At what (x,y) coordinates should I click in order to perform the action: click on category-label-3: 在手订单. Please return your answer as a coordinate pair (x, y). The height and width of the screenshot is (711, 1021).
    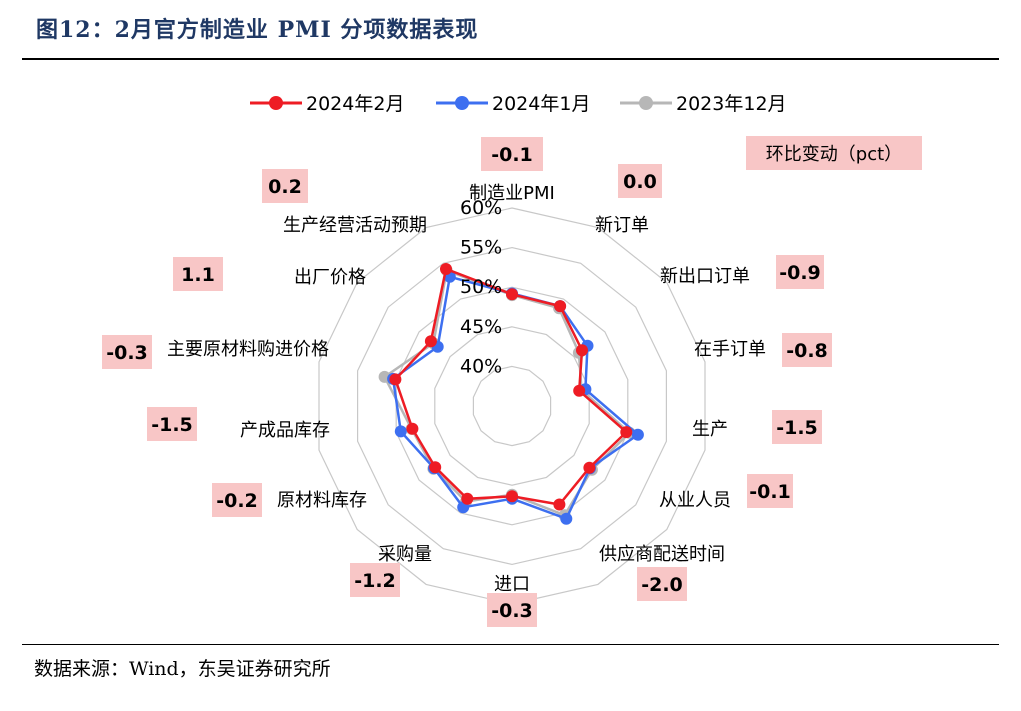
    Looking at the image, I should click on (730, 349).